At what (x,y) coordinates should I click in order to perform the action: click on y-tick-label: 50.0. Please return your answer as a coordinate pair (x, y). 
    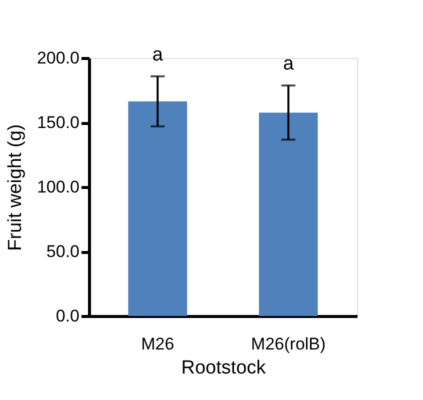
    Looking at the image, I should click on (63, 251).